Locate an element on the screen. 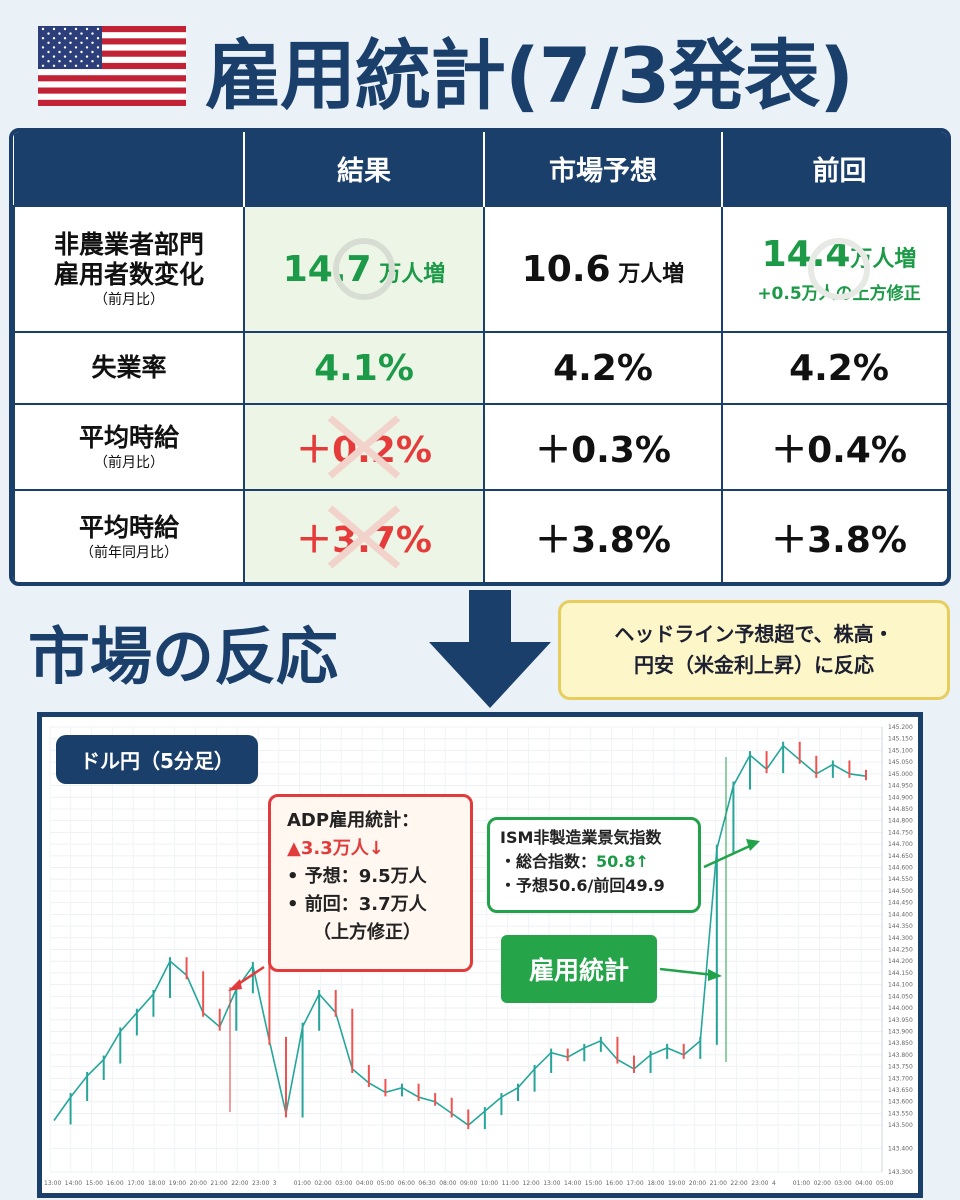 Image resolution: width=960 pixels, height=1200 pixels. y-tick-label: 145.200 is located at coordinates (900, 727).